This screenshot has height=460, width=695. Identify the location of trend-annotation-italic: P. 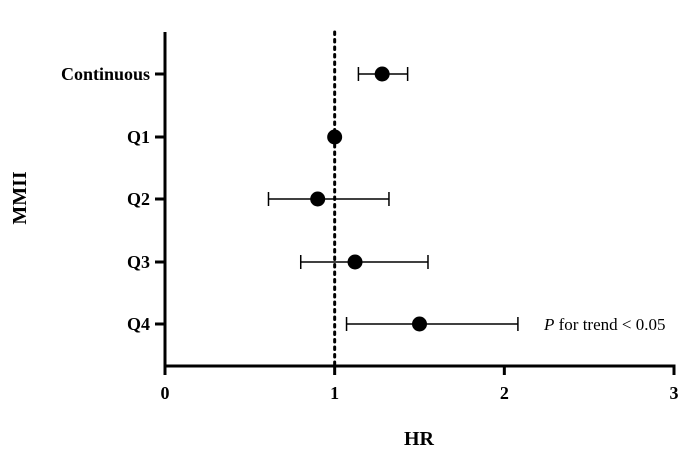
(548, 324).